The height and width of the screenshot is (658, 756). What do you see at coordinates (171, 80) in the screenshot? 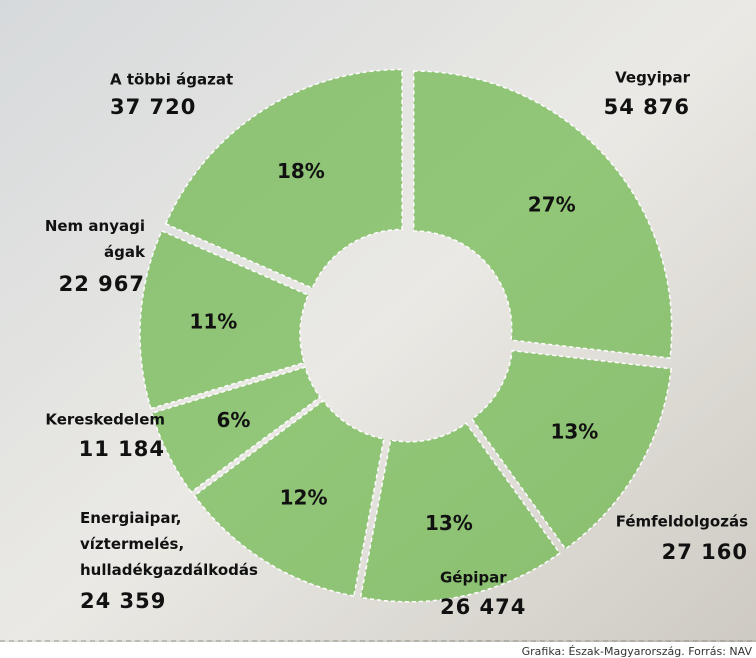
I see `category-label: A többi ágazat` at bounding box center [171, 80].